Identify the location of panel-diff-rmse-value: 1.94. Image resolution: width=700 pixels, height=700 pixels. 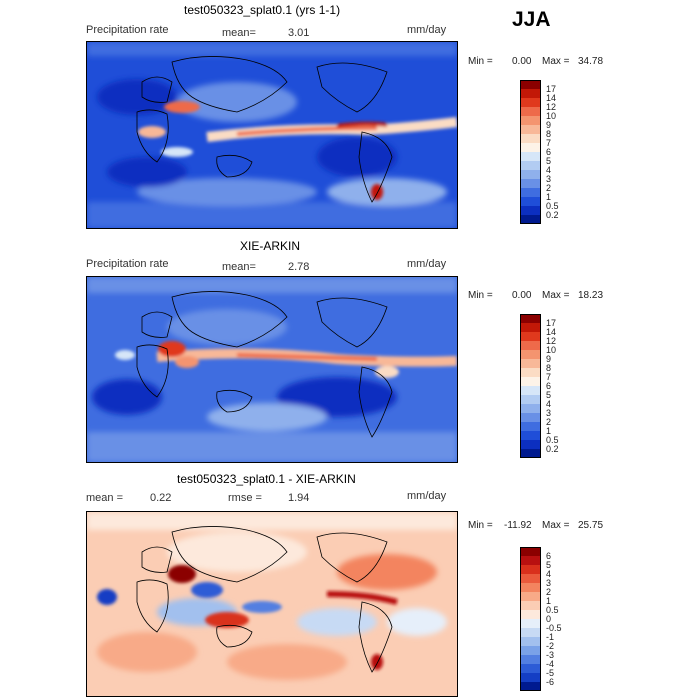
(299, 498).